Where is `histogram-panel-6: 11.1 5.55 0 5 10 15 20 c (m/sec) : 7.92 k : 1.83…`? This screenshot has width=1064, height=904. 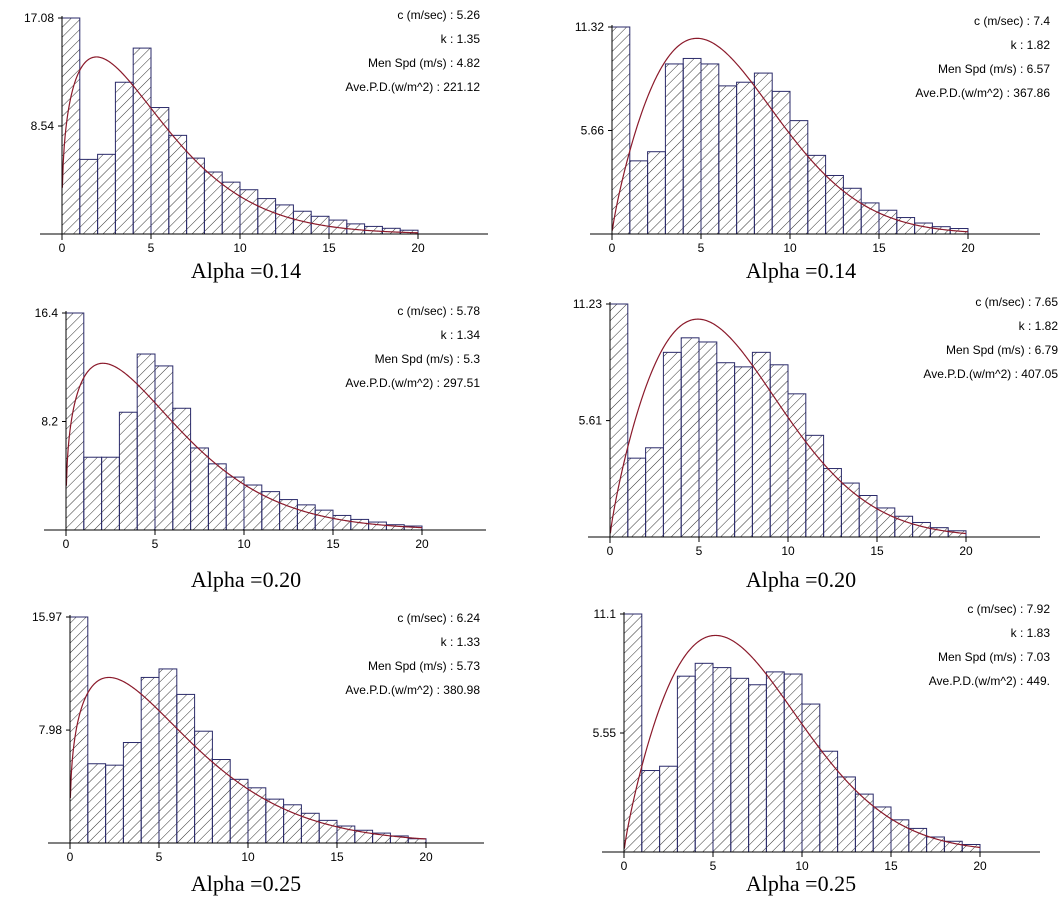
histogram-panel-6: 11.1 5.55 0 5 10 15 20 c (m/sec) : 7.92 k : 1.83… is located at coordinates (822, 749).